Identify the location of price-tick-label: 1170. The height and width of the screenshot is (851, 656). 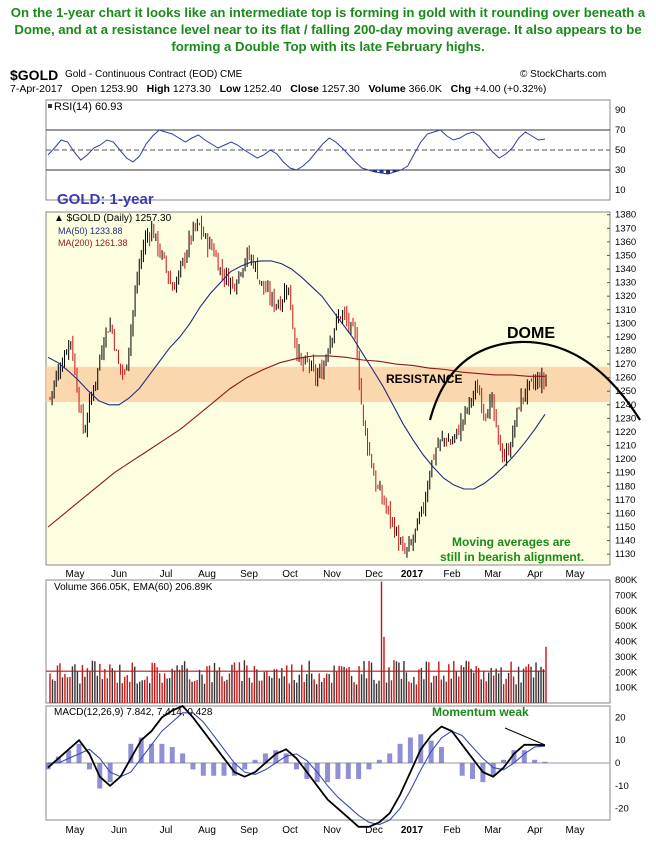
(625, 500).